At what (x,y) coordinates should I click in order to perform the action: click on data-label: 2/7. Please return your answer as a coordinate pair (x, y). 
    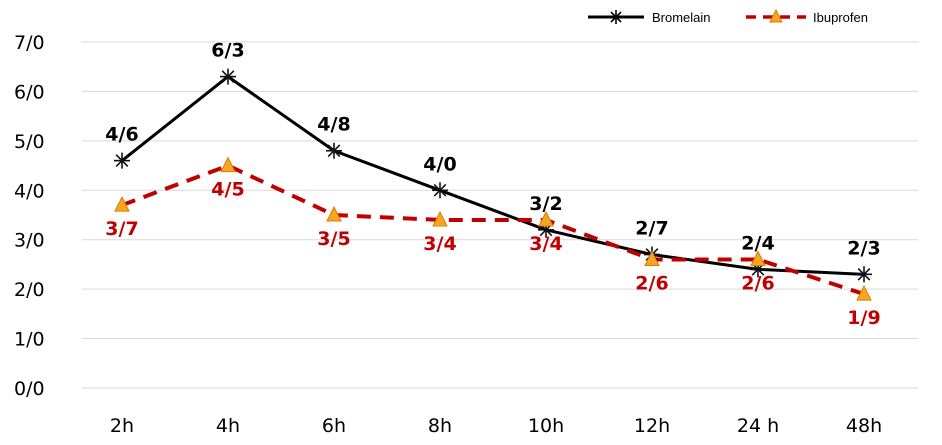
    Looking at the image, I should click on (651, 229).